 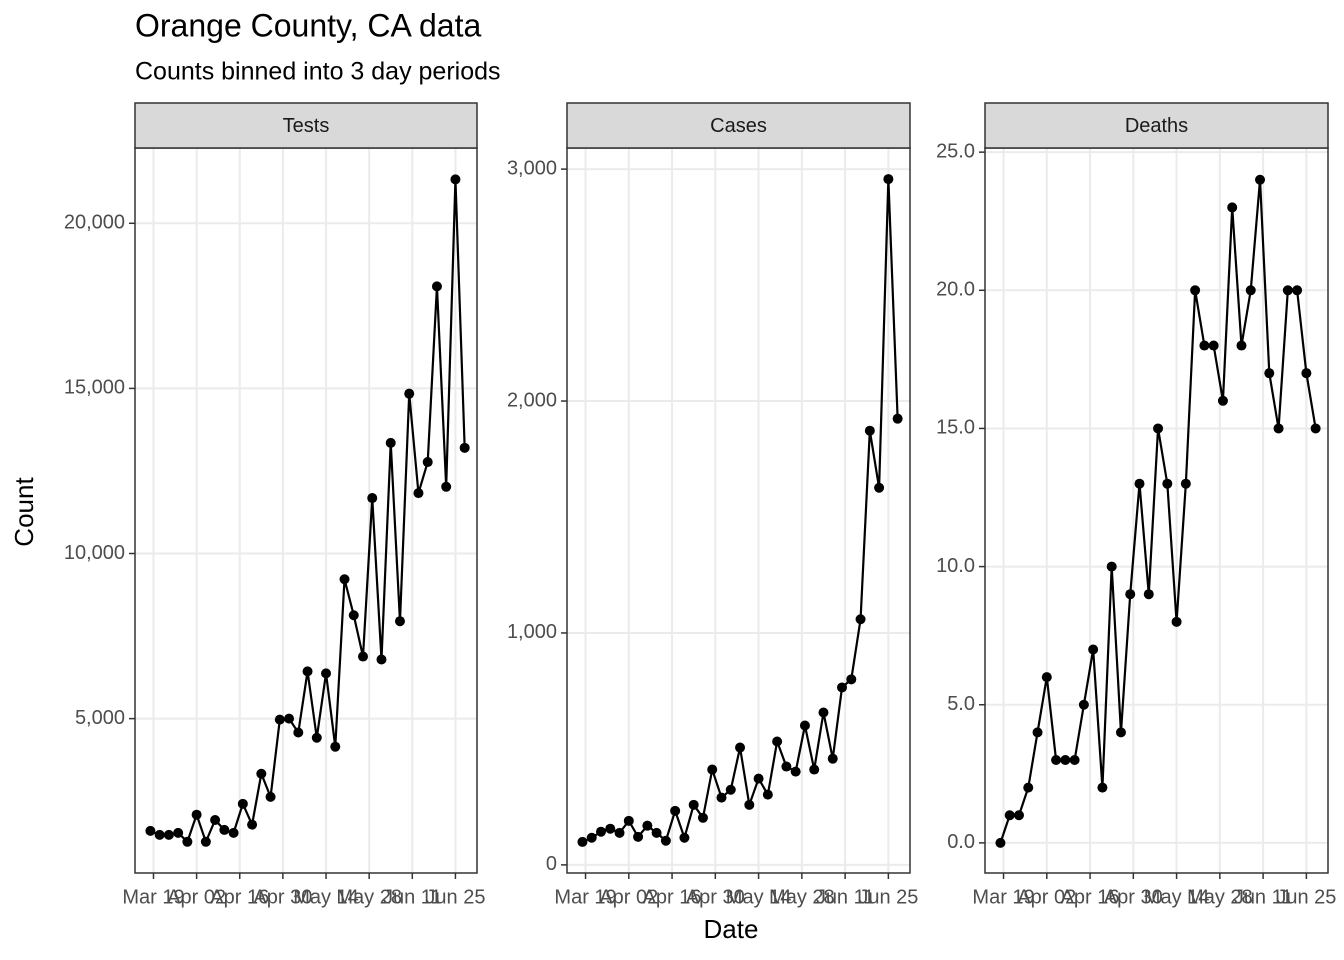 What do you see at coordinates (955, 566) in the screenshot?
I see `y-tick-label: 10.0` at bounding box center [955, 566].